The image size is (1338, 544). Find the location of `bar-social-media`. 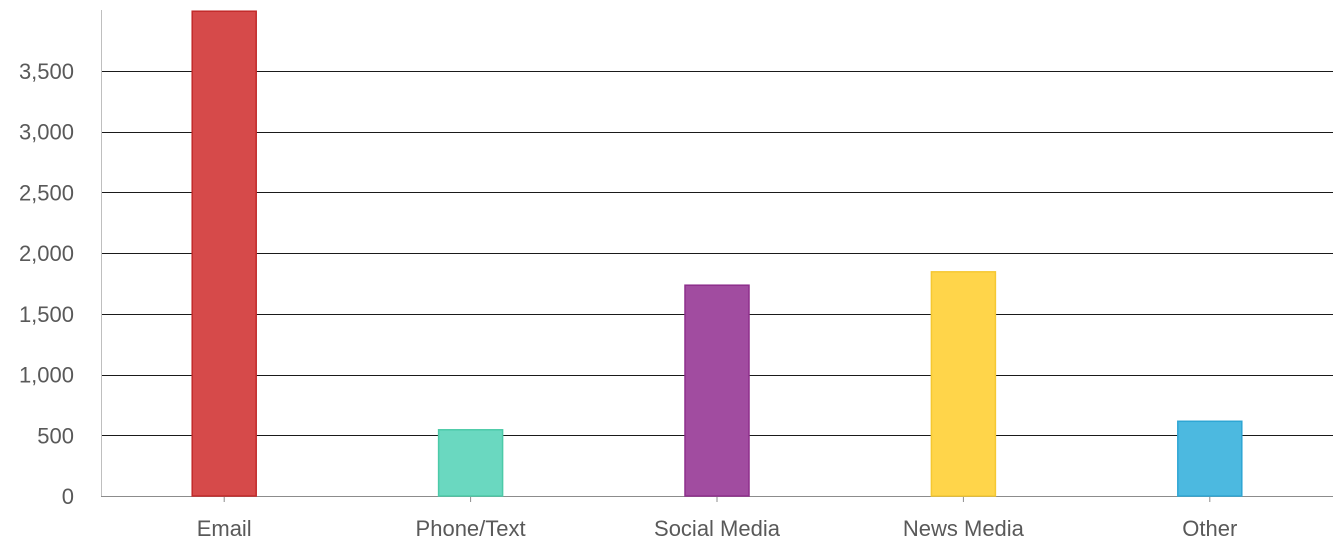

bar-social-media is located at coordinates (717, 390).